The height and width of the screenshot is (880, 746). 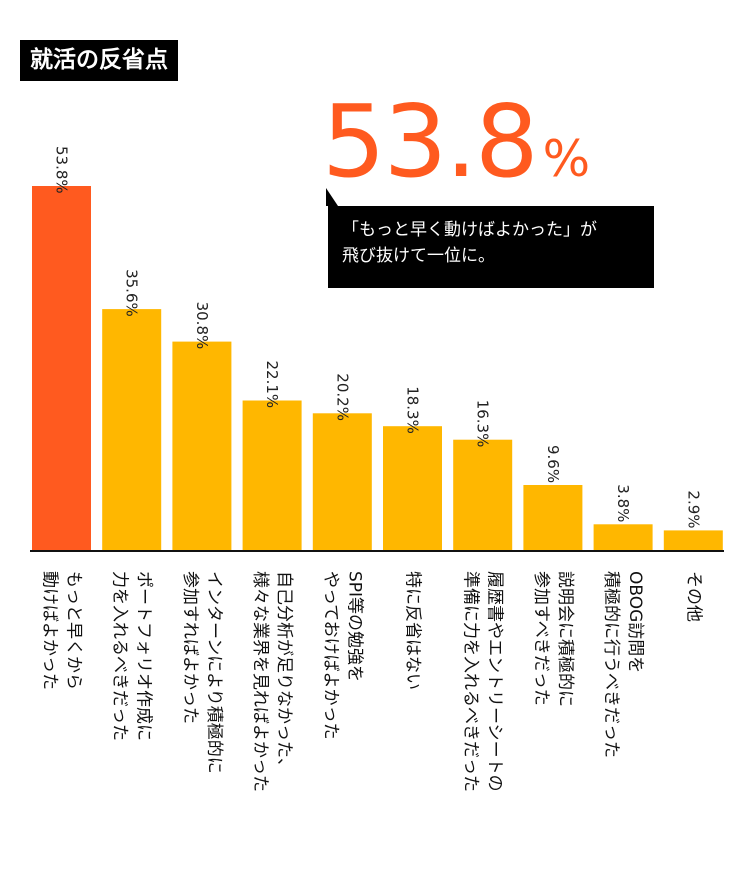 I want to click on chart-title: 就活の反省点, so click(x=99, y=60).